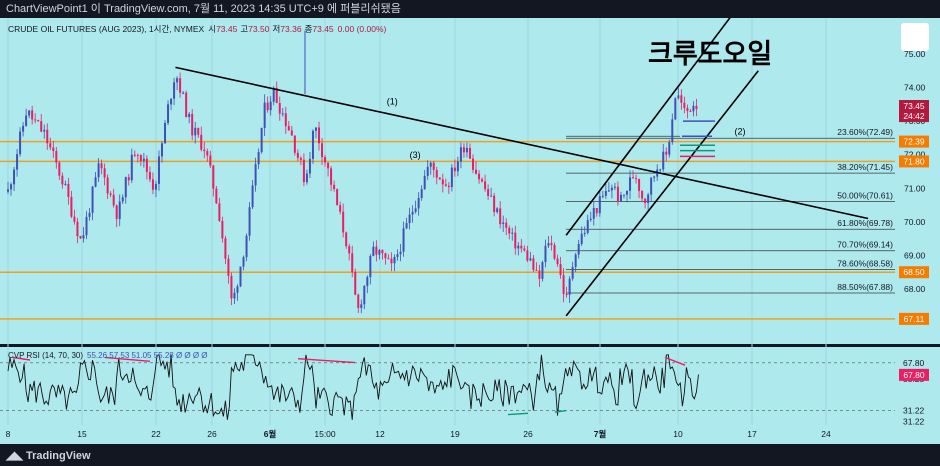 The width and height of the screenshot is (940, 466). Describe the element at coordinates (470, 345) in the screenshot. I see `pane-separator` at that location.